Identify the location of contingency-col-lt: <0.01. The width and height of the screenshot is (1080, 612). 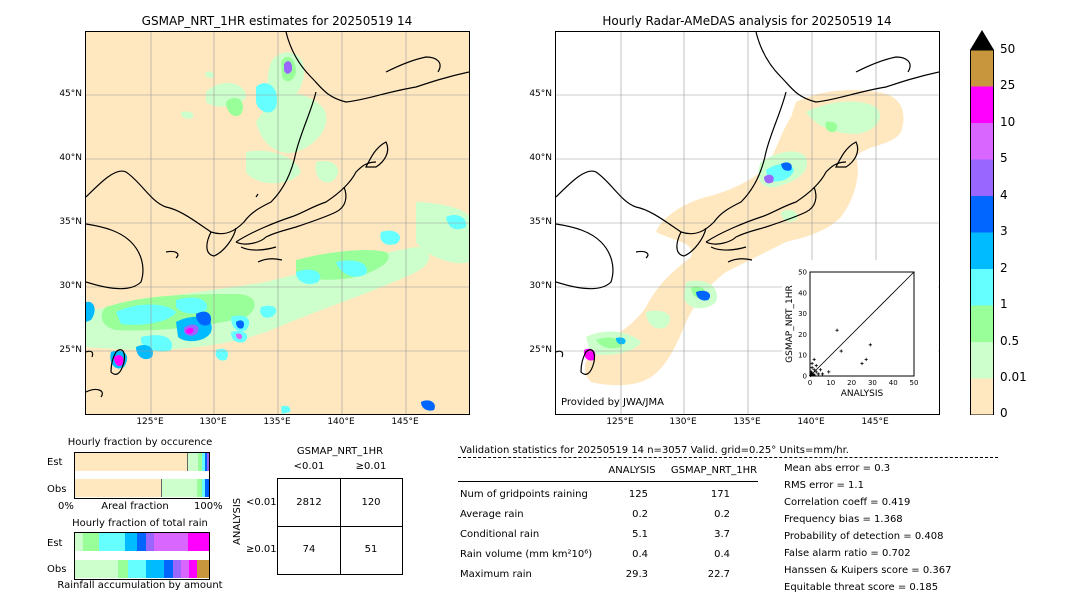
(309, 466).